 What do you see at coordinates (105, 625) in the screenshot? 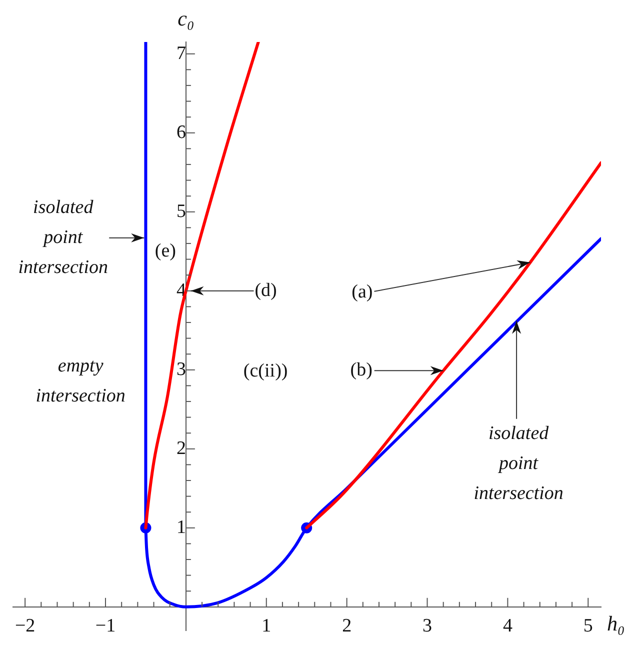
I see `x-tick-label: −1` at bounding box center [105, 625].